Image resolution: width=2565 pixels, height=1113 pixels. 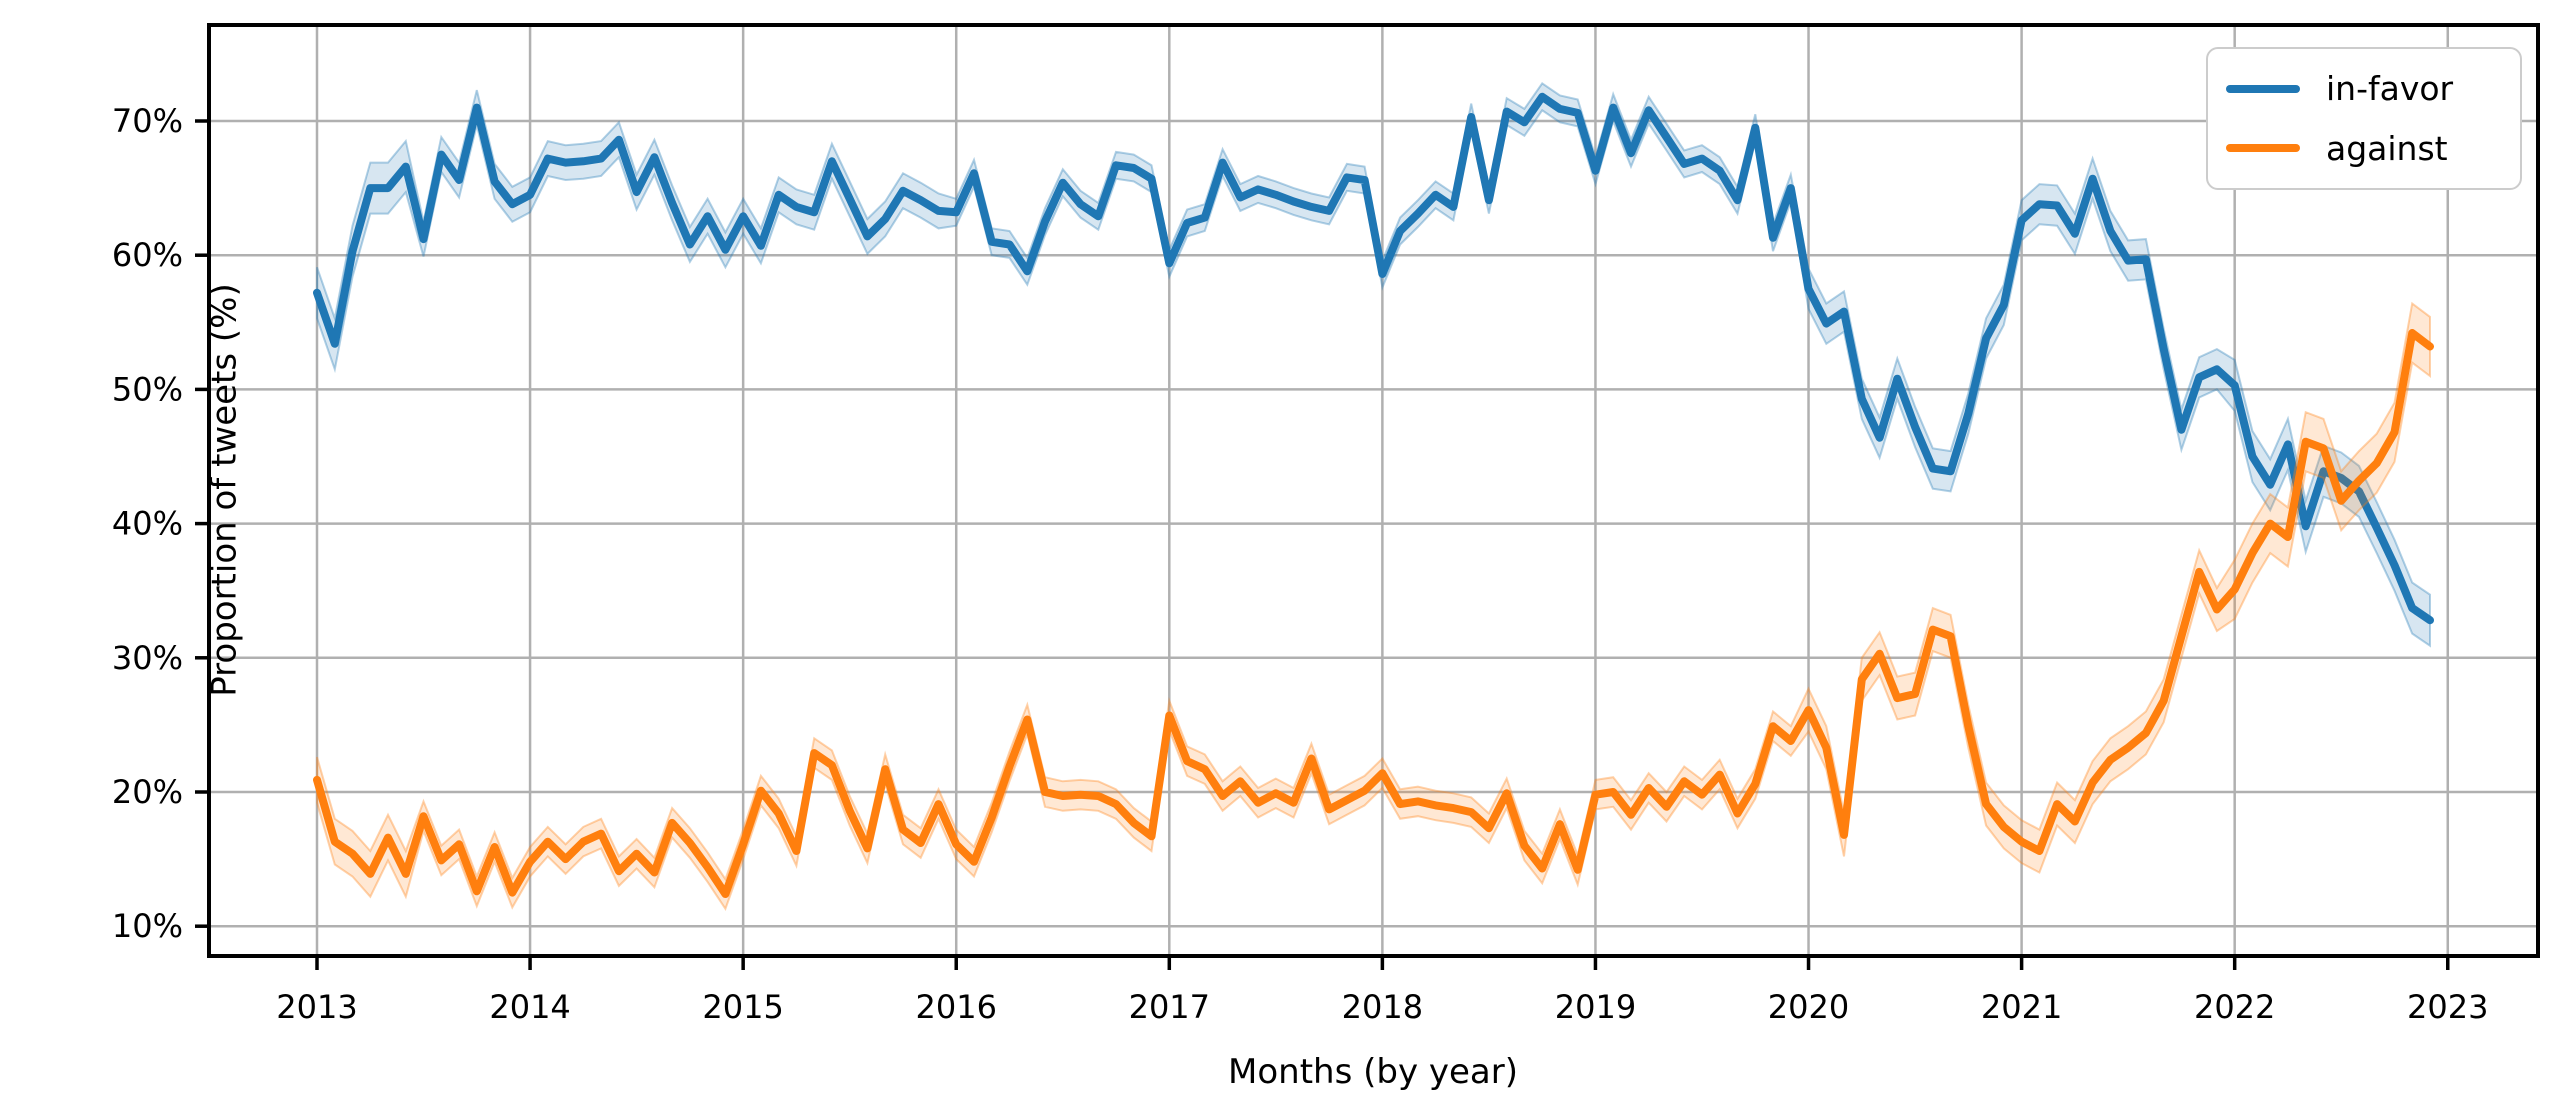 I want to click on legend-label-against: against, so click(x=2387, y=148).